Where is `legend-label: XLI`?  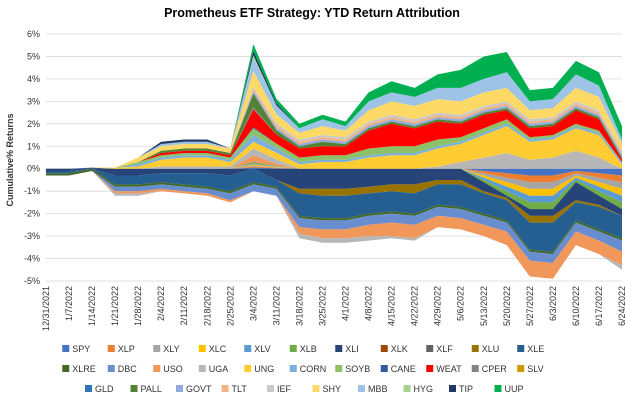 legend-label: XLI is located at coordinates (352, 349).